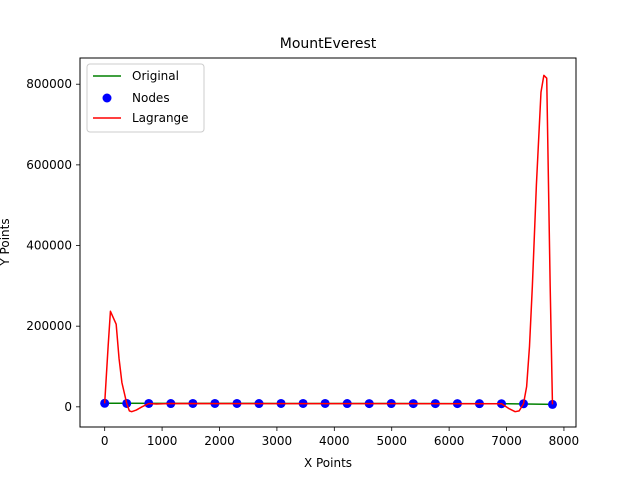  I want to click on x-tick-label: 7000, so click(506, 441).